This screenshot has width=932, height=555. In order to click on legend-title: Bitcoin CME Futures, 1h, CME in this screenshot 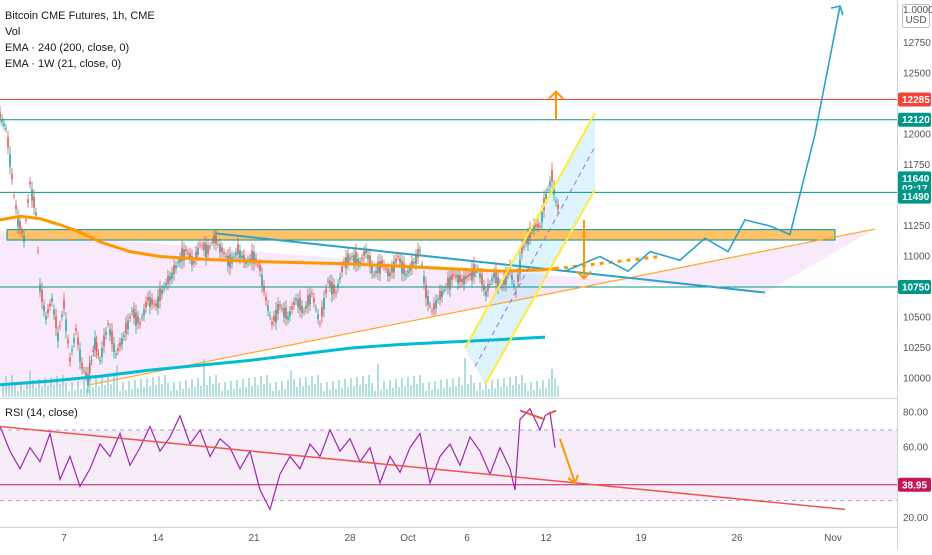, I will do `click(80, 16)`.